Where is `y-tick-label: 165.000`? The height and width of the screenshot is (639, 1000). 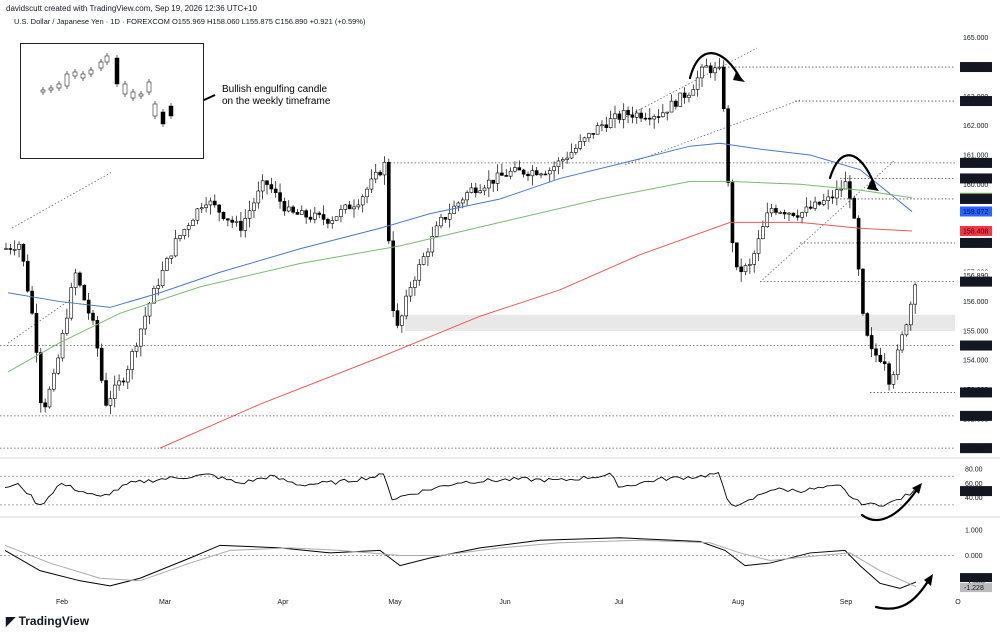
y-tick-label: 165.000 is located at coordinates (975, 38).